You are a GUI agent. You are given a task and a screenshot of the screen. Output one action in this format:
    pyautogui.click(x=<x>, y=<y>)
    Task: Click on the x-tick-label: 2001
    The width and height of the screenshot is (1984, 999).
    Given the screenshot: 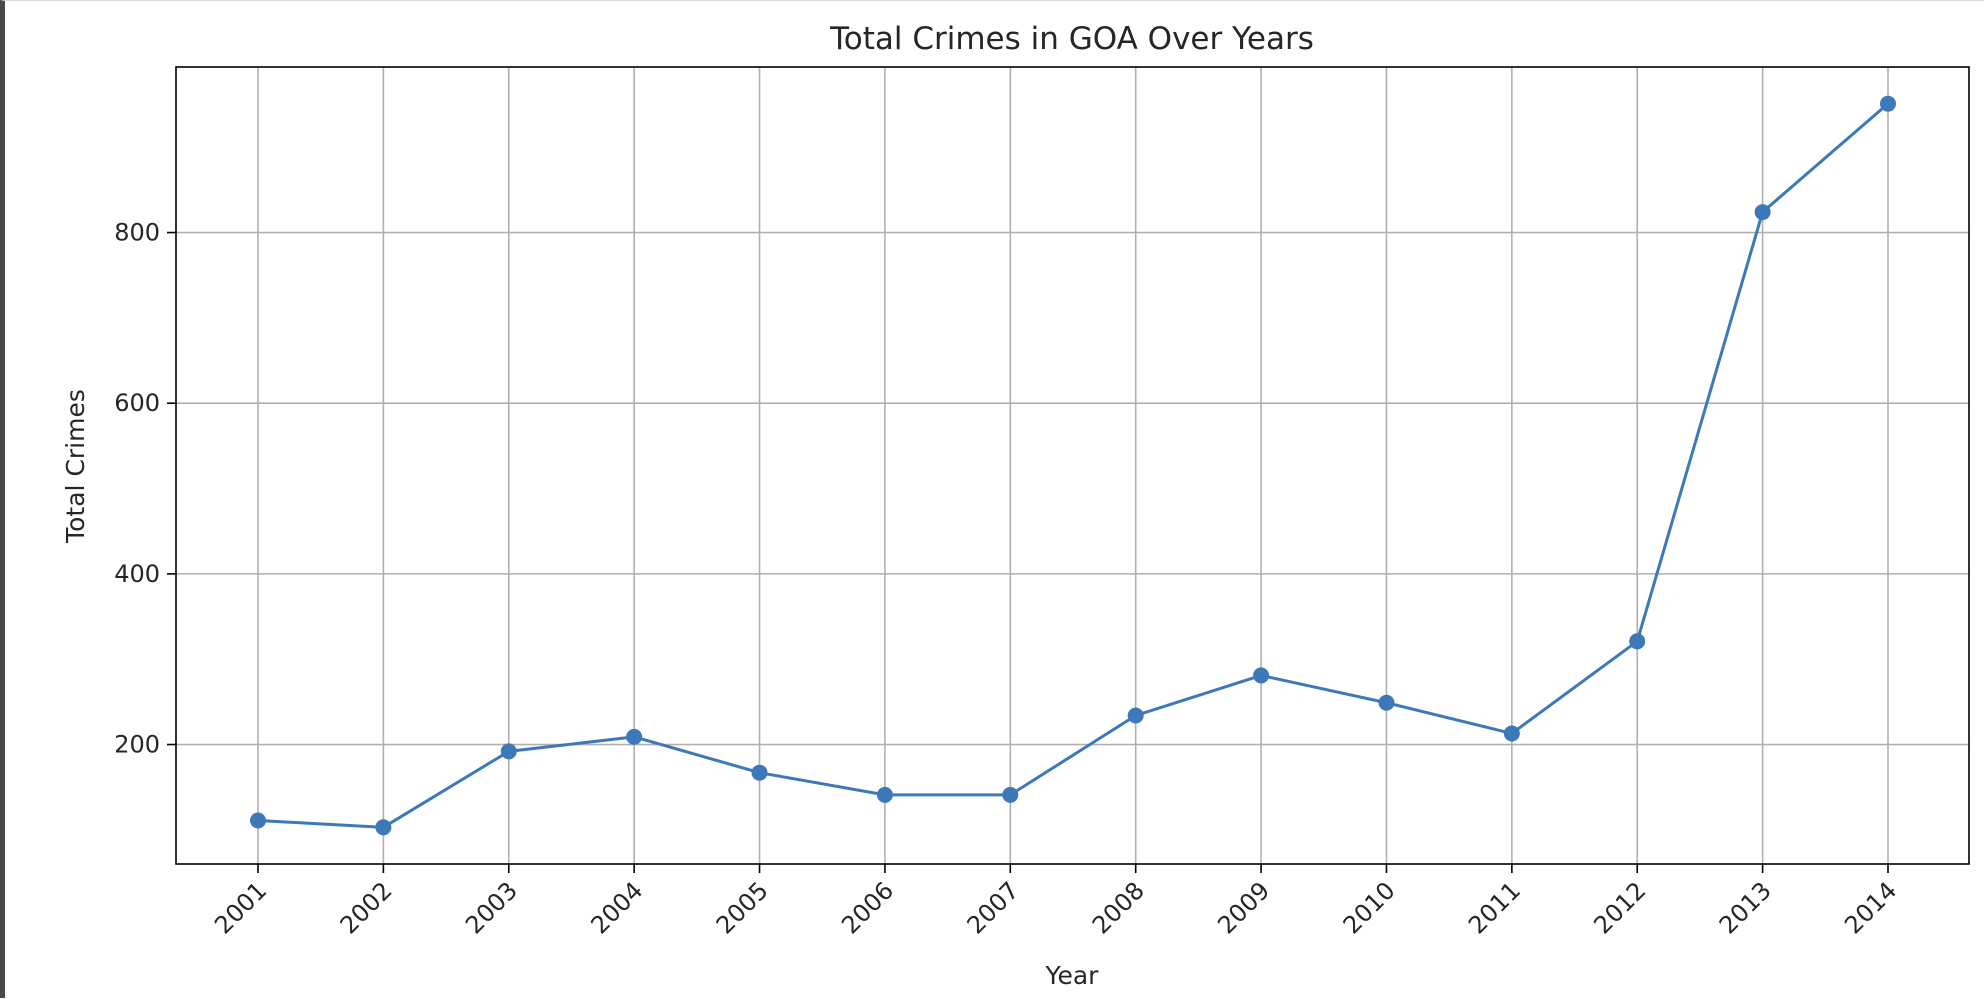 What is the action you would take?
    pyautogui.click(x=240, y=907)
    